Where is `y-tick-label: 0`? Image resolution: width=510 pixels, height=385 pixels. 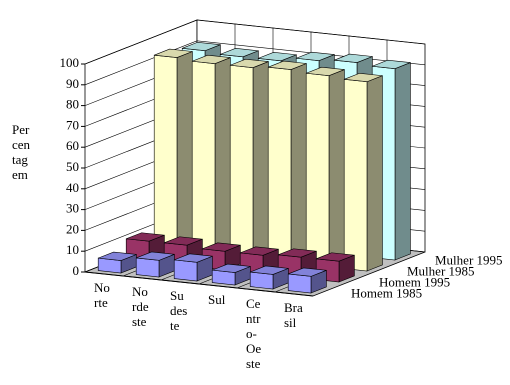 y-tick-label: 0 is located at coordinates (76, 270).